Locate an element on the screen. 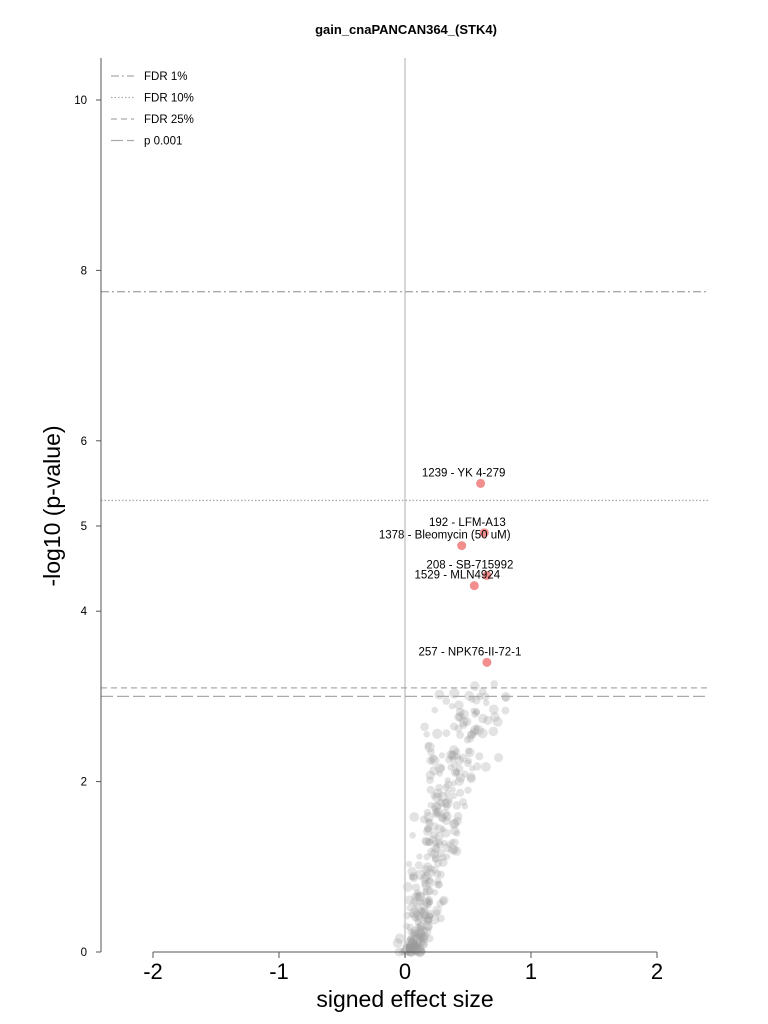 The image size is (768, 1024). y-tick-label: 6 is located at coordinates (84, 442).